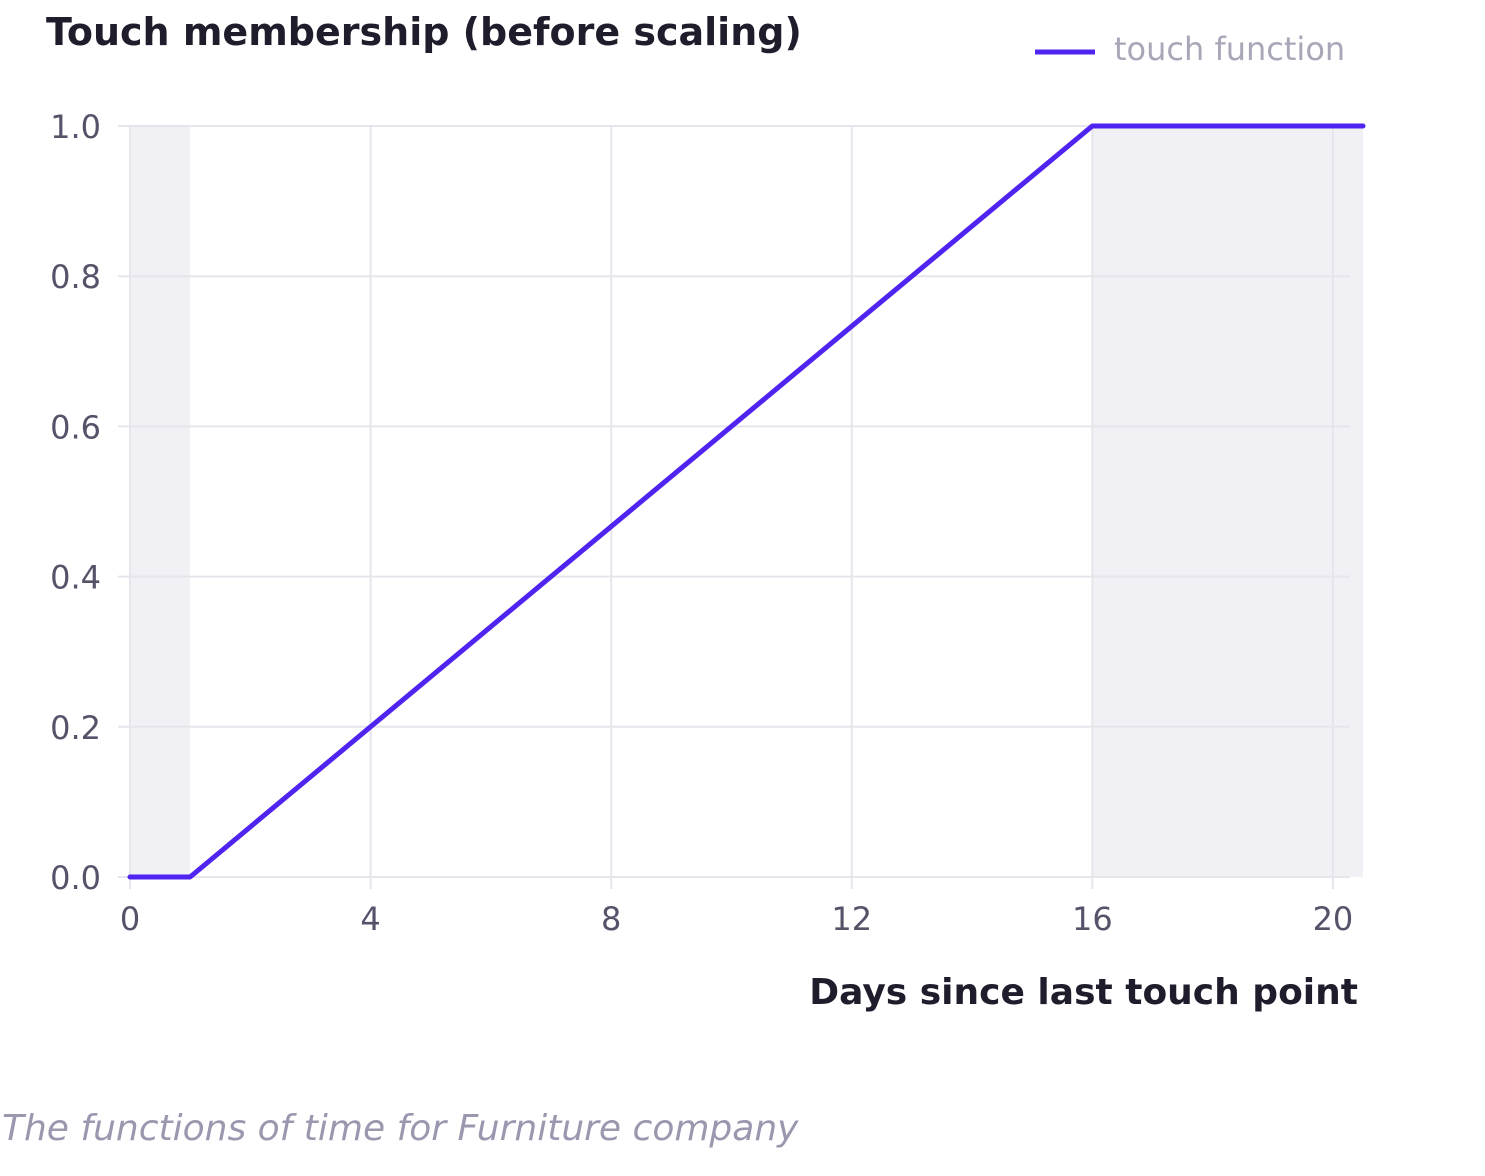 The width and height of the screenshot is (1485, 1176). Describe the element at coordinates (75, 427) in the screenshot. I see `y-tick-label: 0.6` at that location.